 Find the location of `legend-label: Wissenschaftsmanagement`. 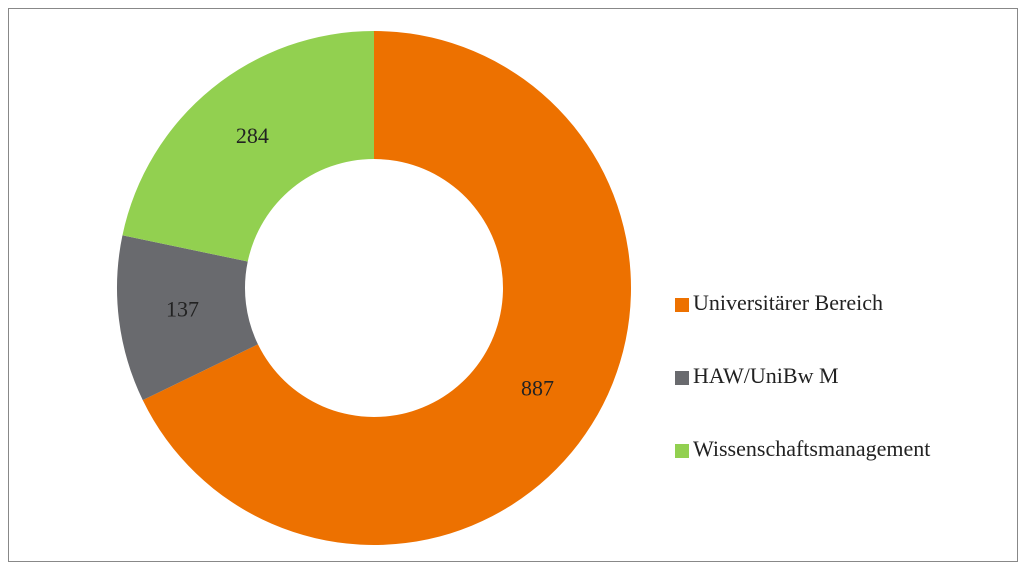

legend-label: Wissenschaftsmanagement is located at coordinates (811, 448).